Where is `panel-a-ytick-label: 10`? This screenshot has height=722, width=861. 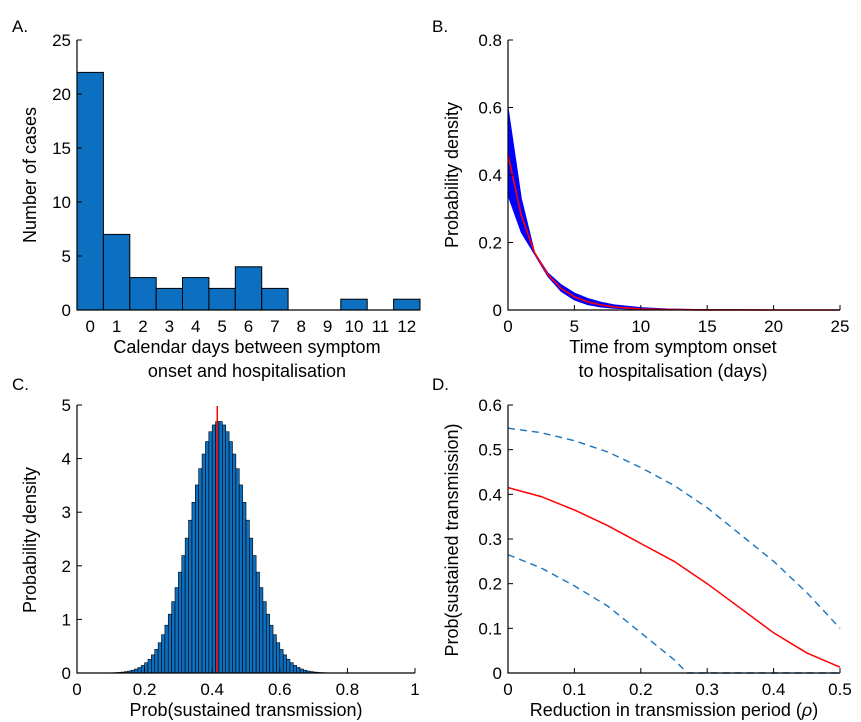 panel-a-ytick-label: 10 is located at coordinates (61, 202).